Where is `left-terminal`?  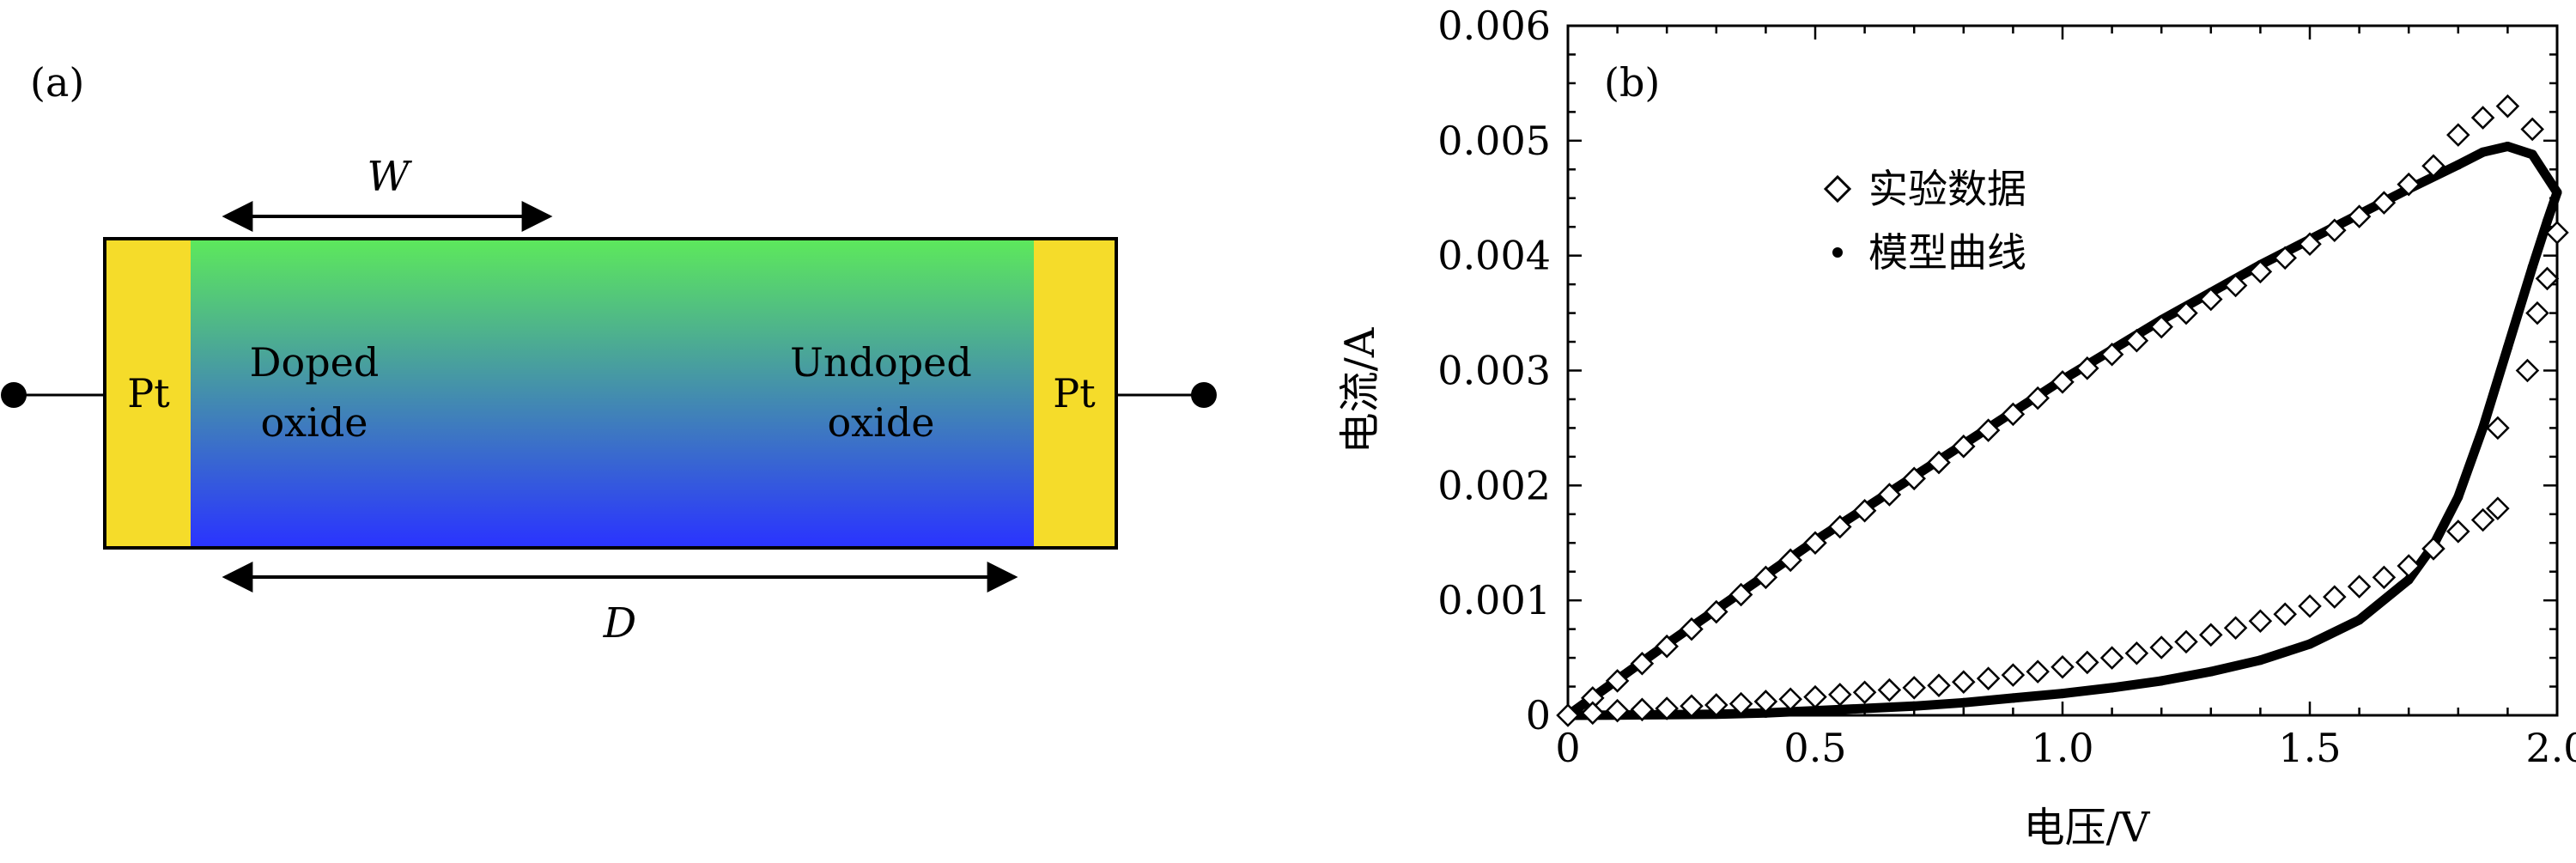
left-terminal is located at coordinates (14, 395).